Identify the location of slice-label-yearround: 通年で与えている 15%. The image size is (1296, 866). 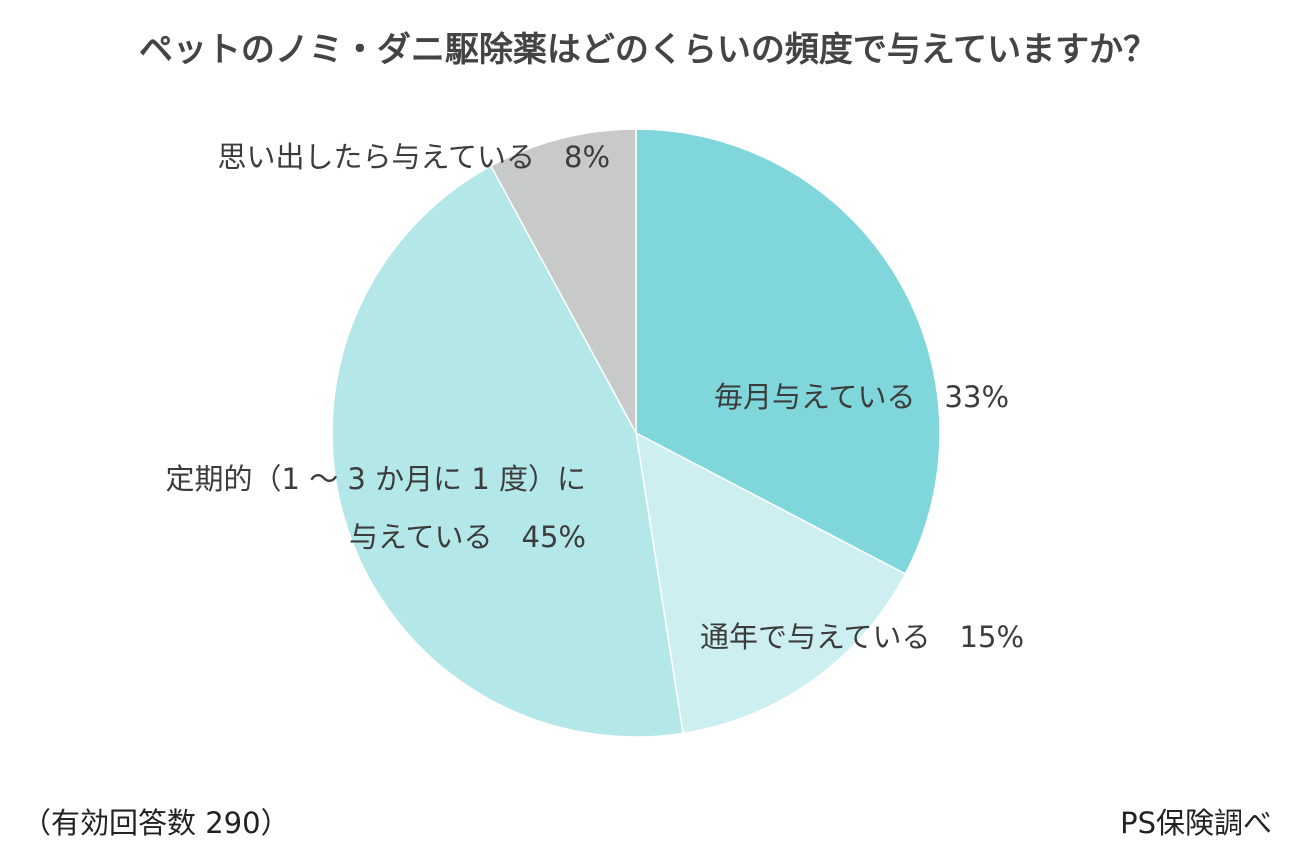
(862, 637).